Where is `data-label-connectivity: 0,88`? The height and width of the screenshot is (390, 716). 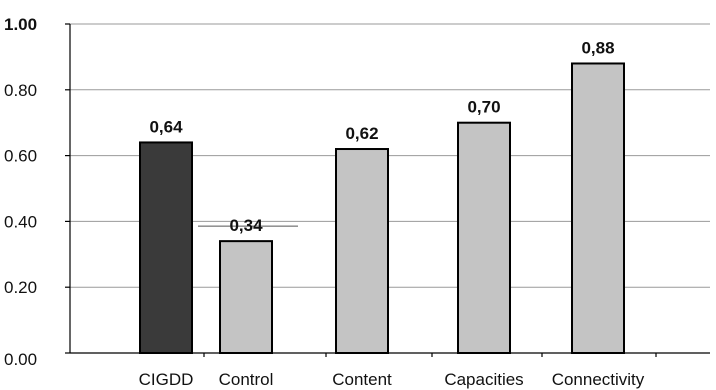
data-label-connectivity: 0,88 is located at coordinates (597, 47).